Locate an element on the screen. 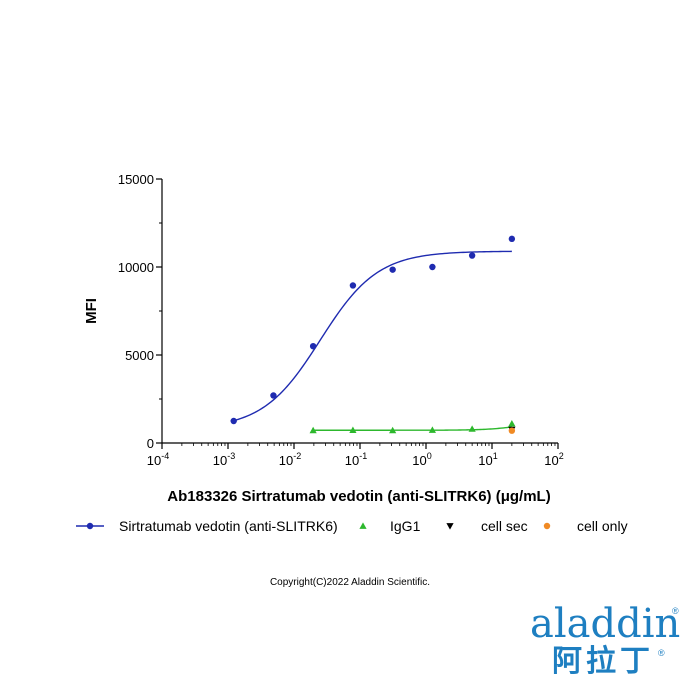 This screenshot has height=700, width=700. x-tick-label: 10⁻² is located at coordinates (290, 459).